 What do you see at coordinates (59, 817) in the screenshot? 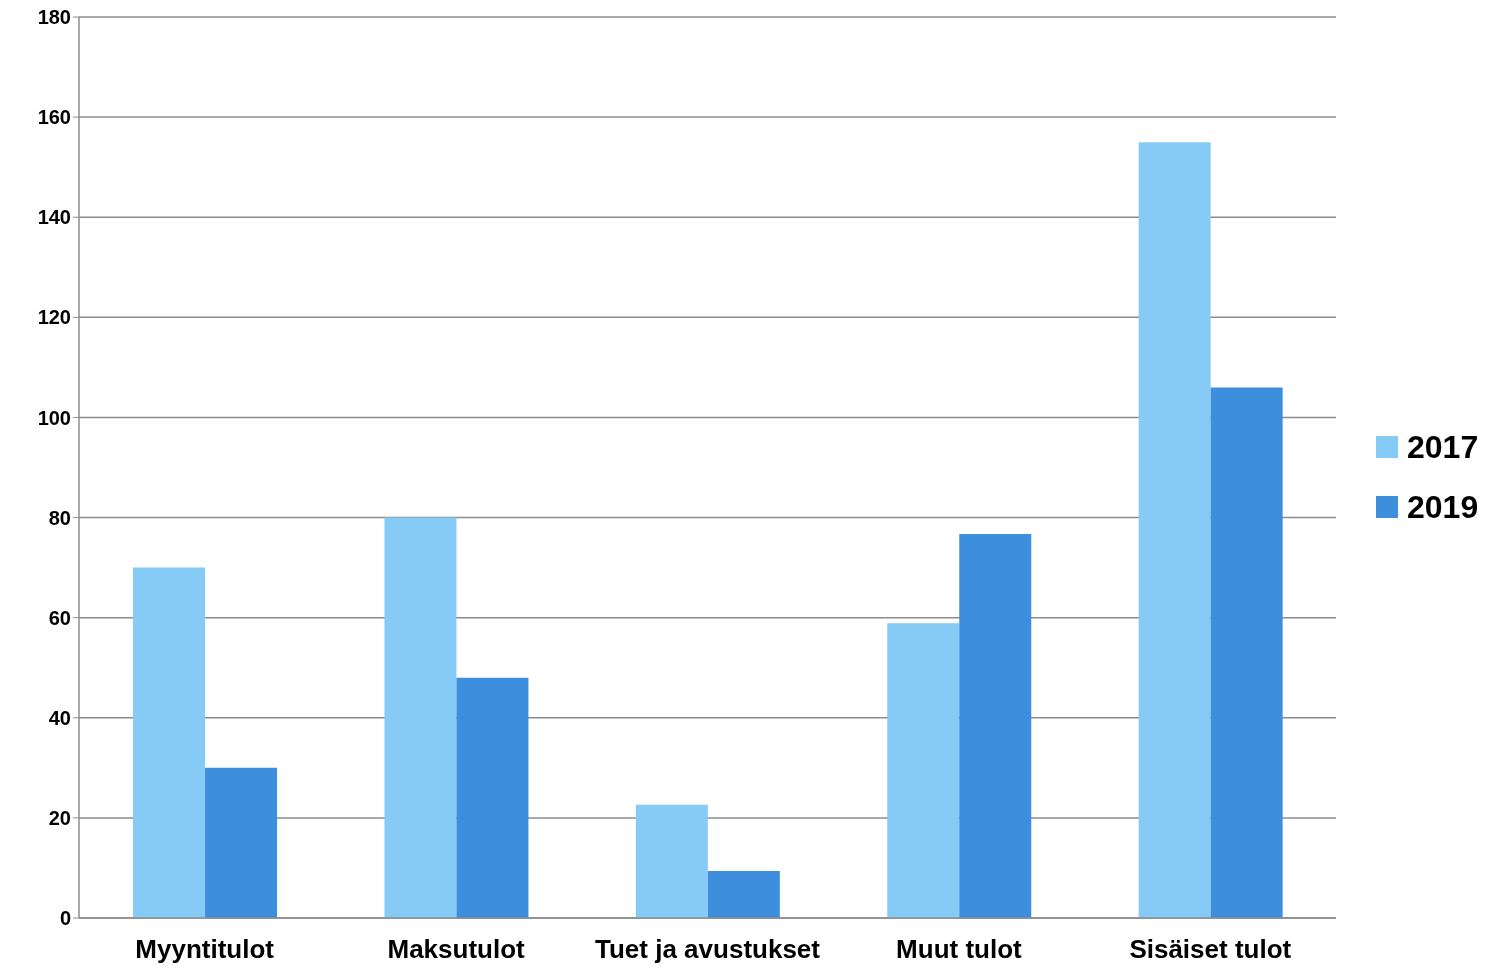
I see `y-tick-label: 20` at bounding box center [59, 817].